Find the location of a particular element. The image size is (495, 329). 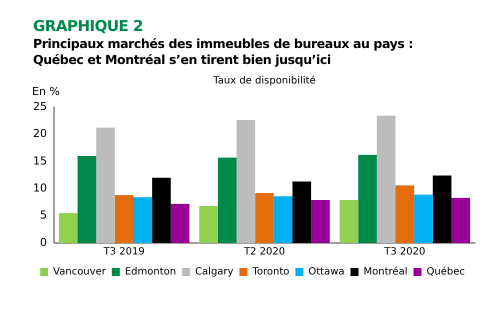

y-axis-title: En % is located at coordinates (46, 91).